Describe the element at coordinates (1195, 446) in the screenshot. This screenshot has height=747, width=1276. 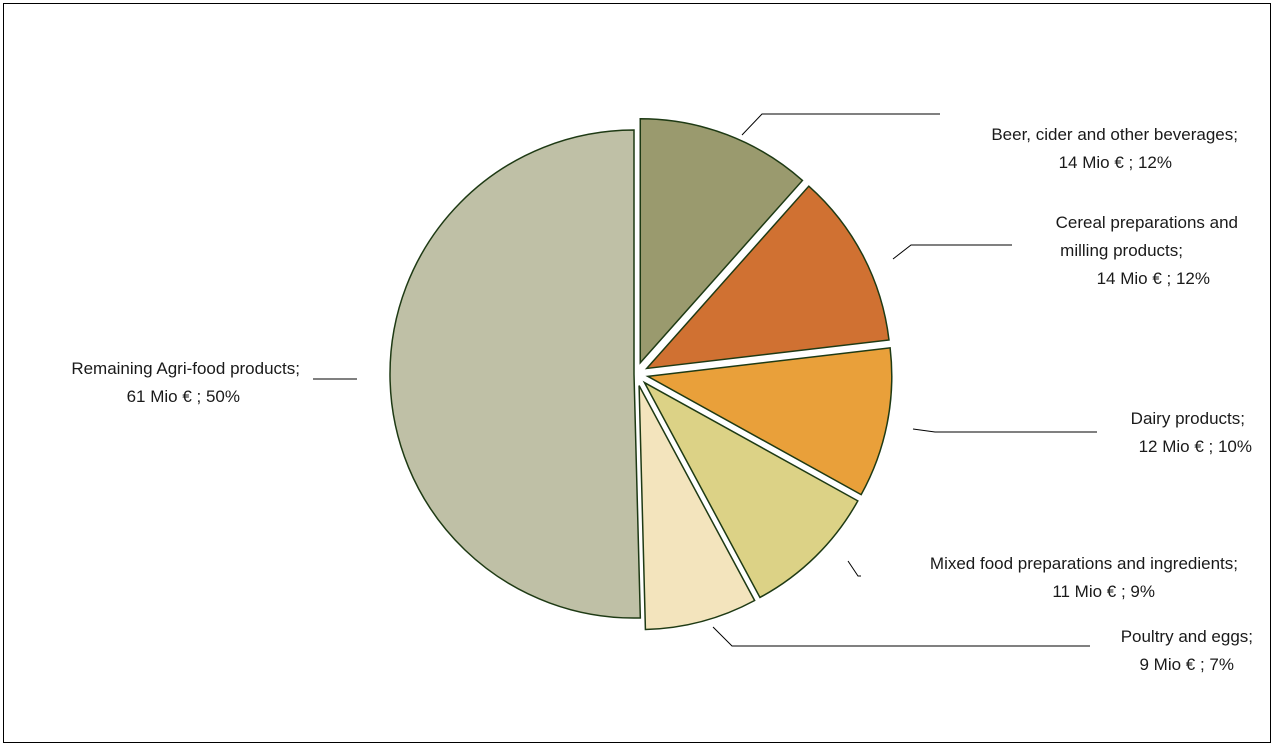
I see `label-dairy-line2: 12 Mio € ; 10%` at that location.